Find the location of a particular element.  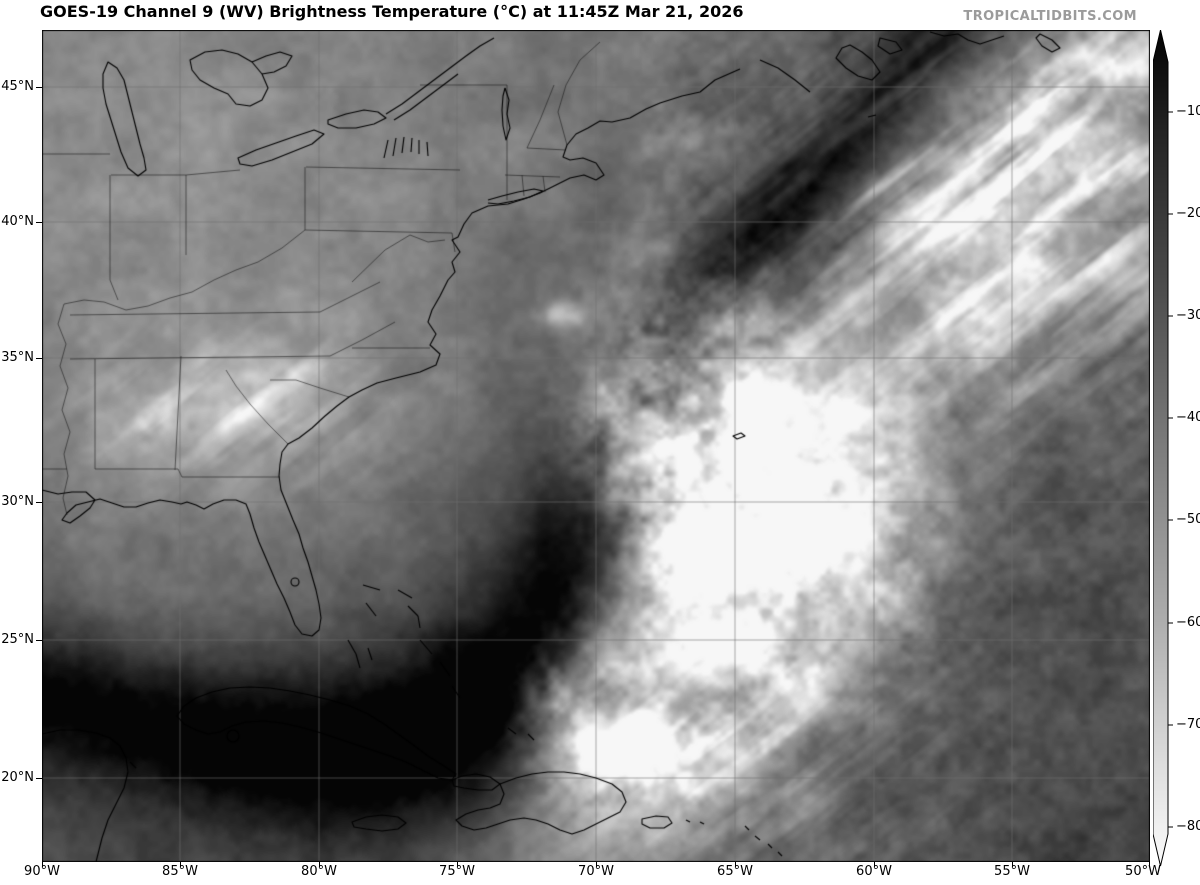

colorbar-tick-label: −80 is located at coordinates (1188, 826).